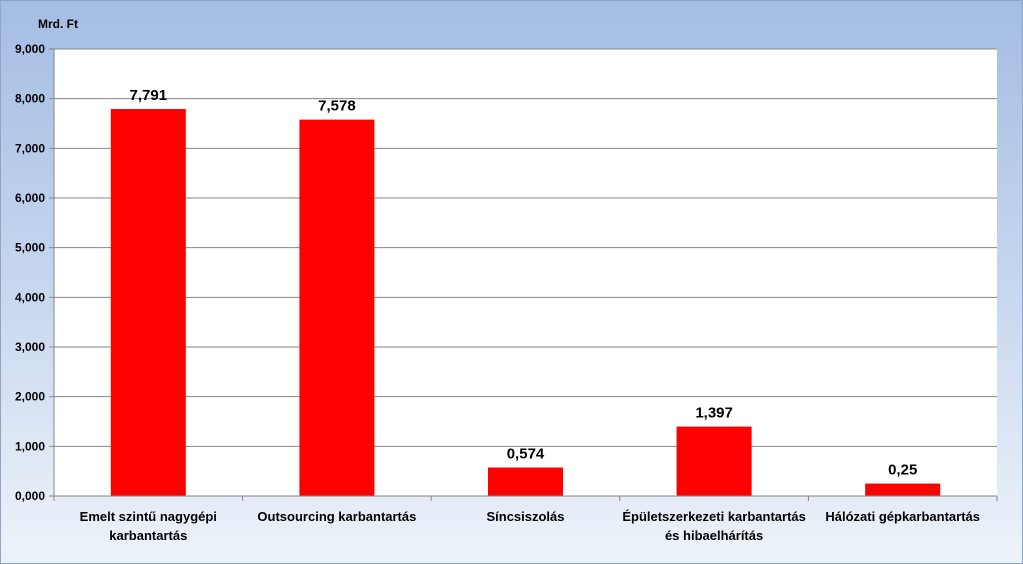  Describe the element at coordinates (902, 516) in the screenshot. I see `x-category-label: Hálózati gépkarbantartás` at that location.